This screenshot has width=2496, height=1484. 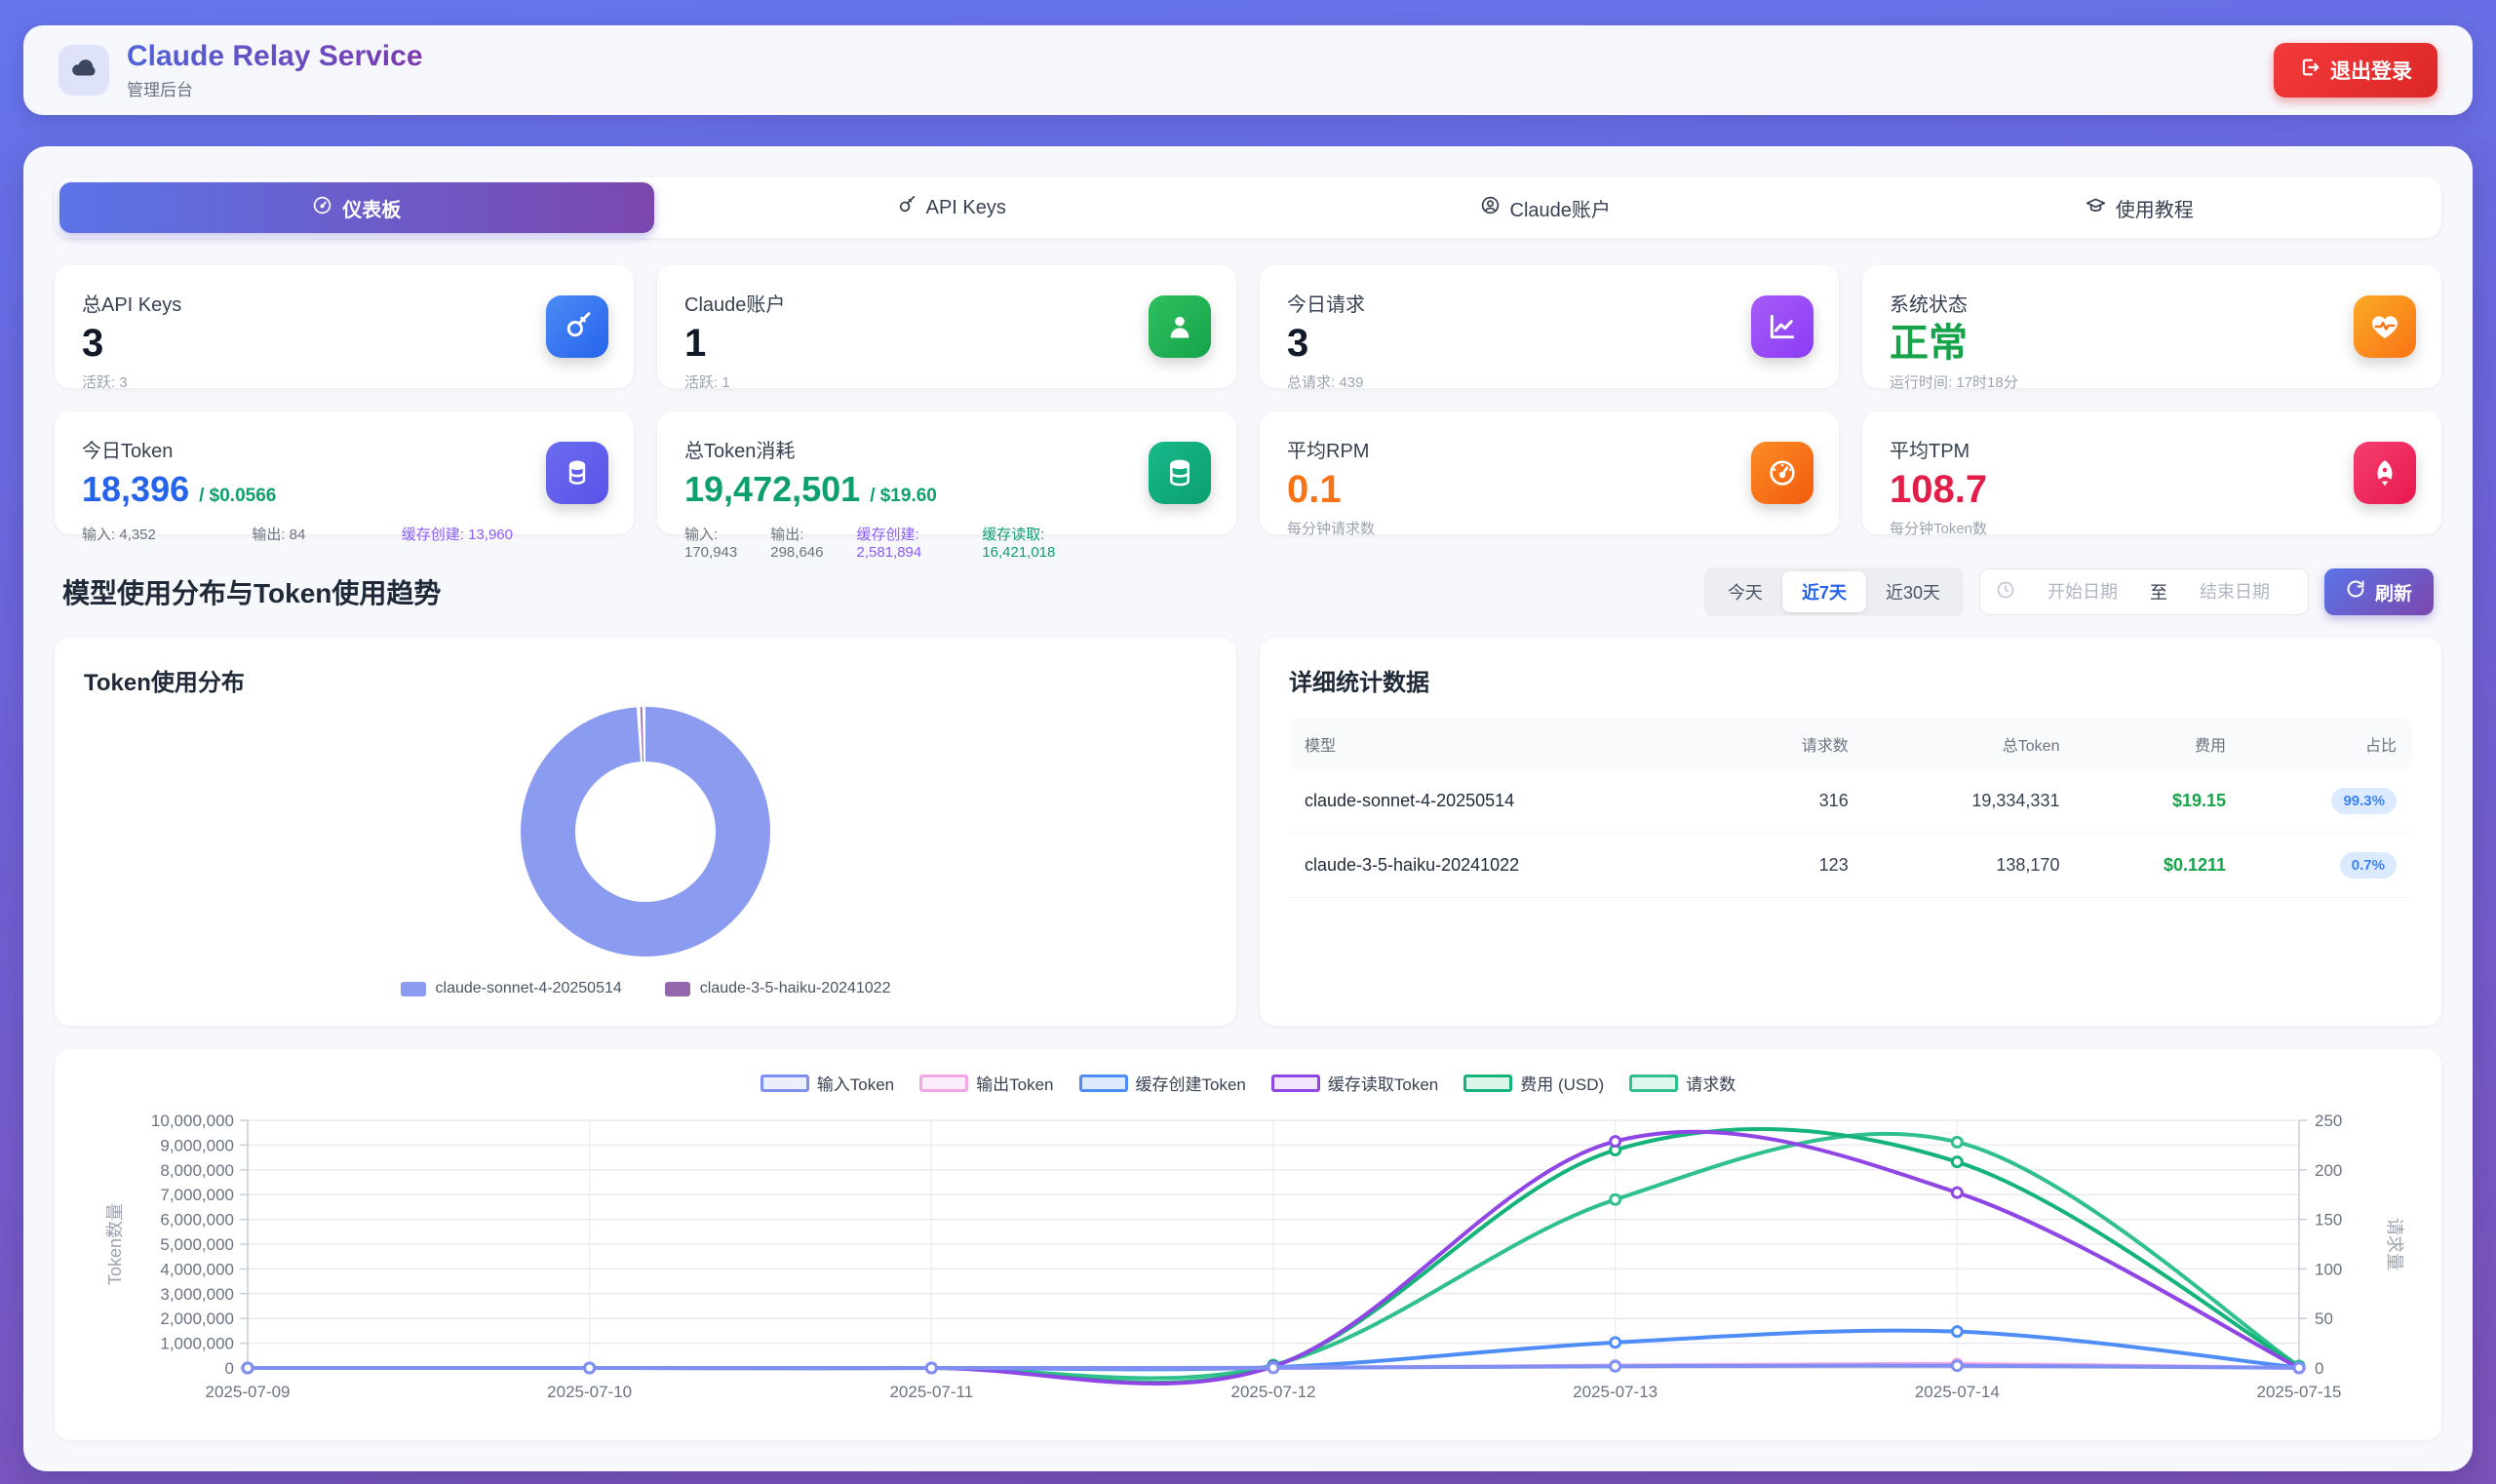 I want to click on end-date-input, so click(x=2234, y=592).